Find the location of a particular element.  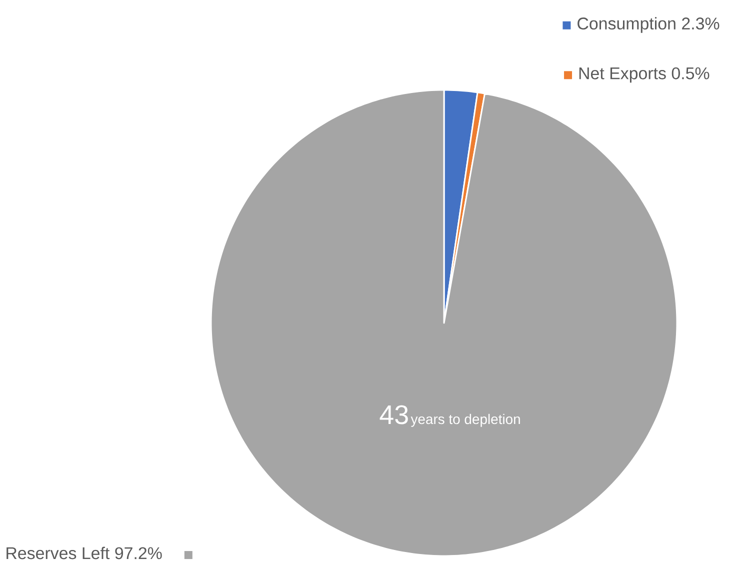

data-label: 97.2% is located at coordinates (138, 553).